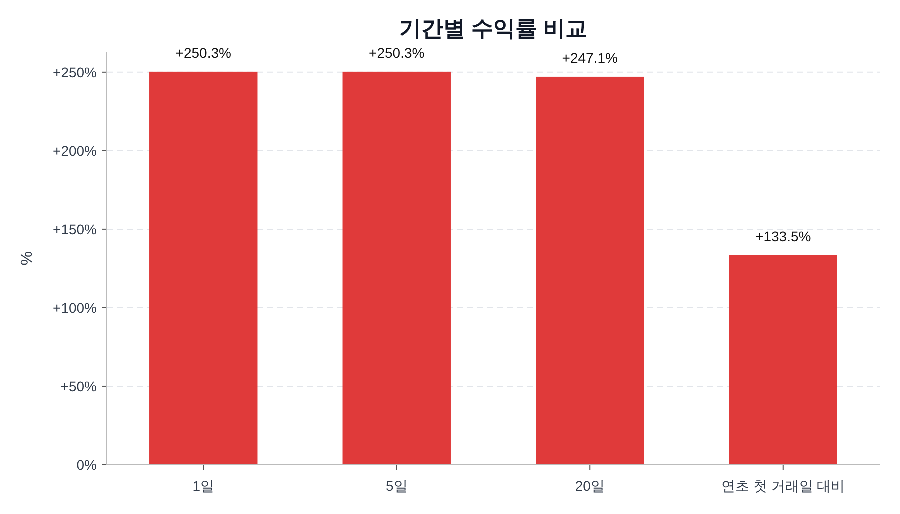 This screenshot has height=514, width=900. What do you see at coordinates (75, 229) in the screenshot?
I see `y-tick-label: +150%` at bounding box center [75, 229].